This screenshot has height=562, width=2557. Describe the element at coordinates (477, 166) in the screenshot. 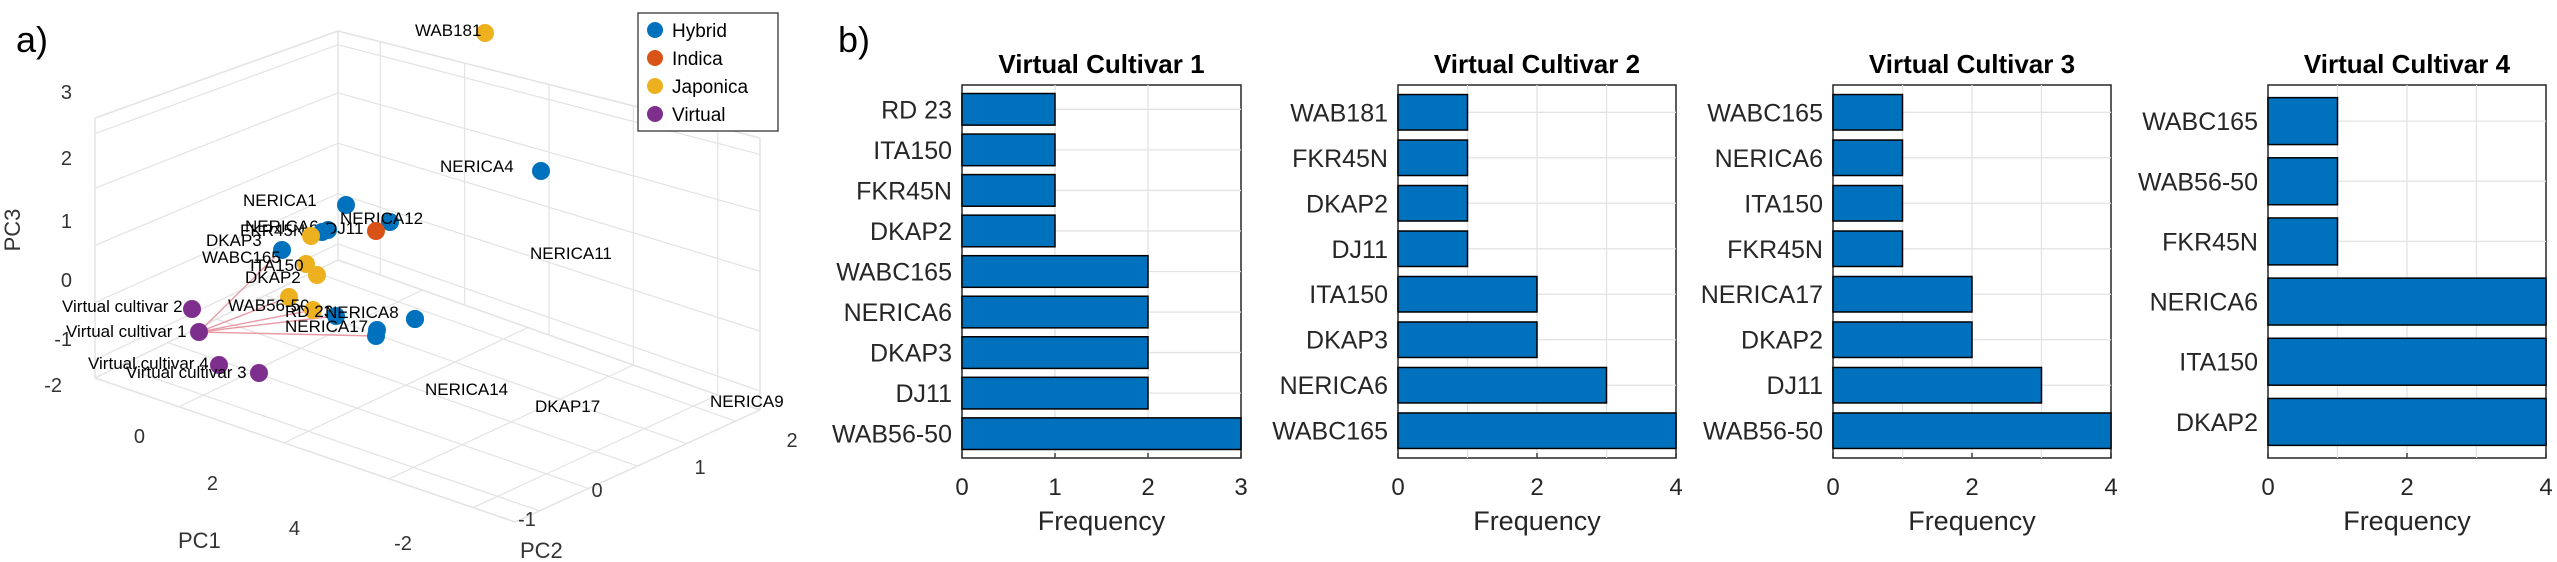

I see `point-label: NERICA4` at that location.